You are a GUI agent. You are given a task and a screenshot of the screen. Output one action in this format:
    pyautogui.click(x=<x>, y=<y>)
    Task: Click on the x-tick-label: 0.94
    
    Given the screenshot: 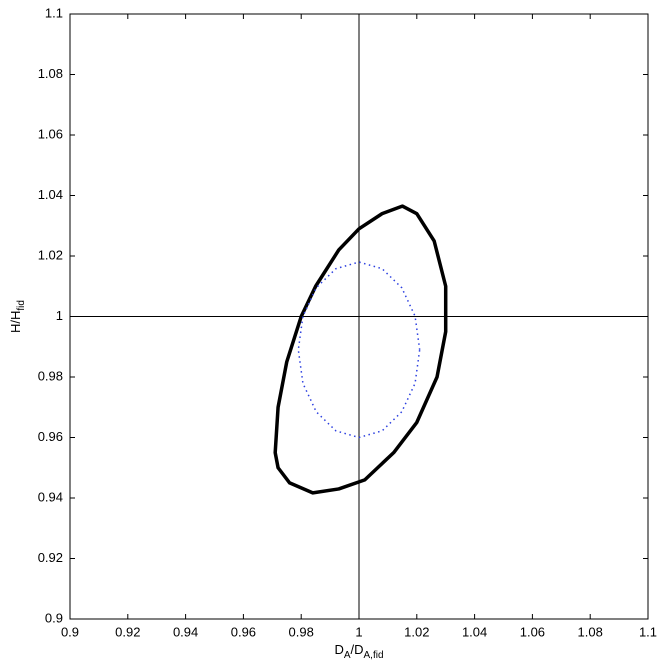 What is the action you would take?
    pyautogui.click(x=185, y=631)
    